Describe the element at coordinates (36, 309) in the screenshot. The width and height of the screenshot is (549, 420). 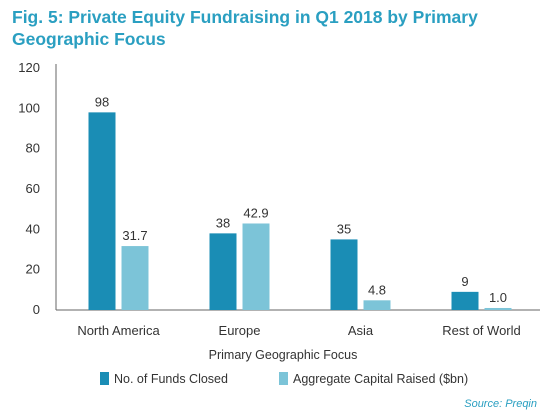
I see `y-tick-label-0: 0` at that location.